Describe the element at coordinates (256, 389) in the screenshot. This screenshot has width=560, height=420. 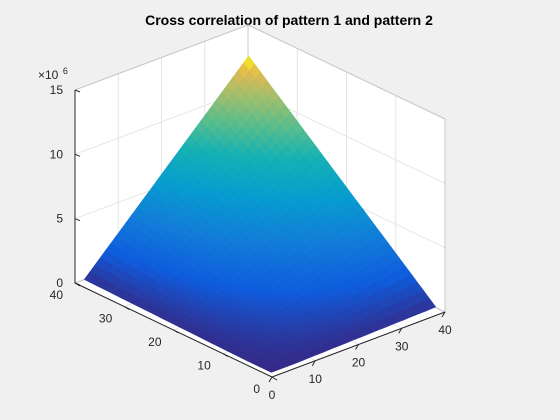
I see `y-tick-label: 0` at that location.